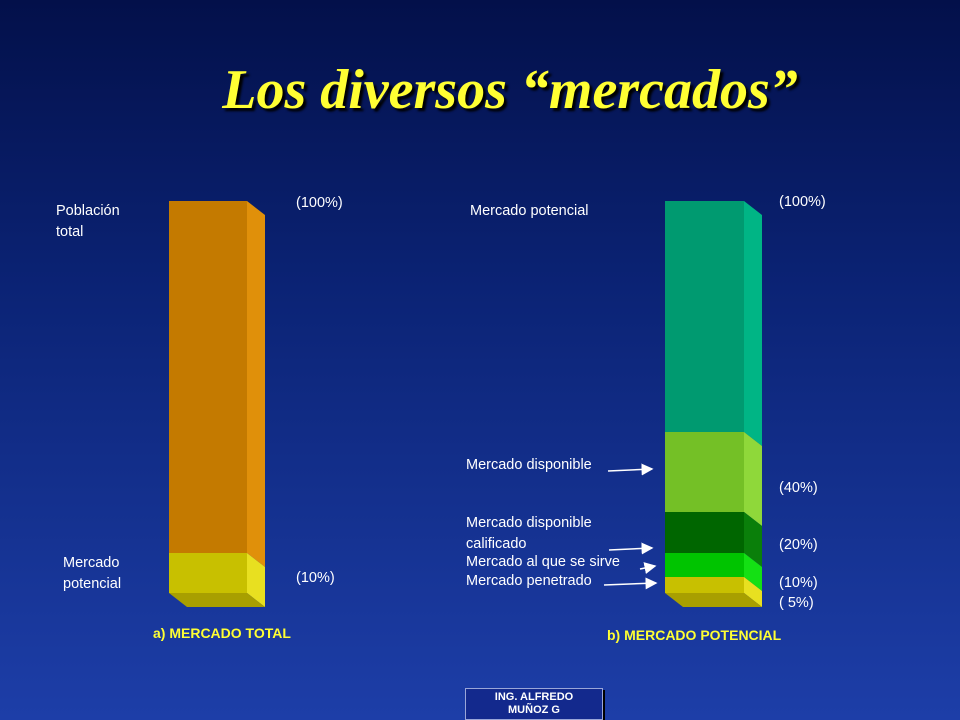 This screenshot has width=960, height=720. I want to click on caption-mercado-potencial: b) MERCADO POTENCIAL, so click(694, 635).